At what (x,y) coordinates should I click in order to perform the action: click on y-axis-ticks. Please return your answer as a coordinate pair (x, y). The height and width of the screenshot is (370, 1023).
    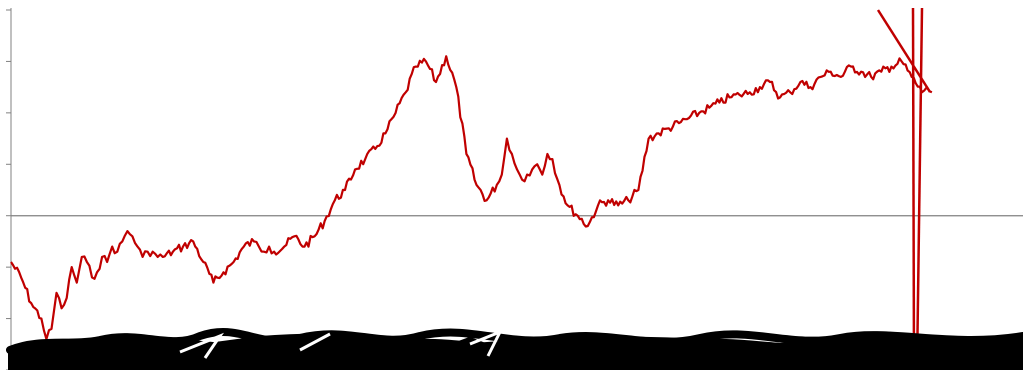
    Looking at the image, I should click on (8, 189).